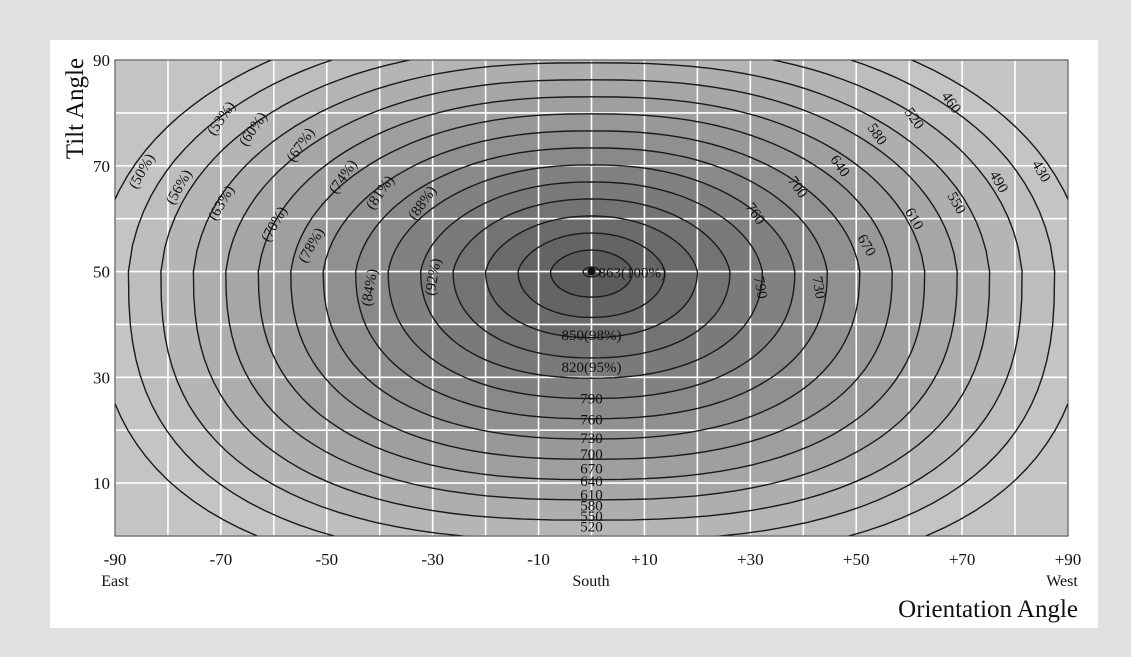 The height and width of the screenshot is (657, 1131). What do you see at coordinates (434, 277) in the screenshot?
I see `contour-label: (92%)` at bounding box center [434, 277].